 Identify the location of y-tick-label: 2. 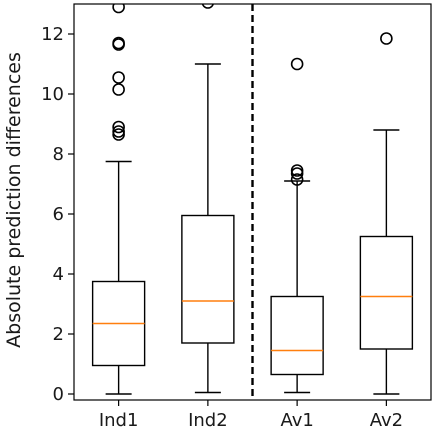
(58, 334).